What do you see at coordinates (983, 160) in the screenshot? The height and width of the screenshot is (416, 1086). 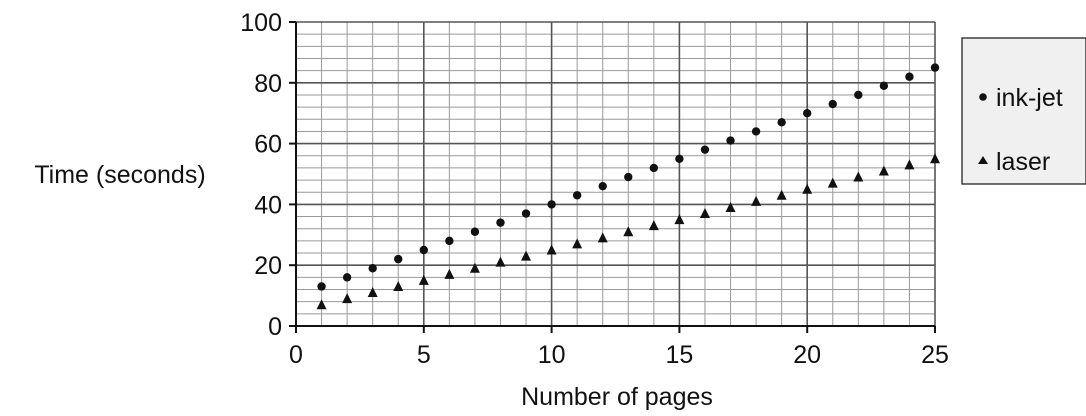 I see `legend-marker-laser` at bounding box center [983, 160].